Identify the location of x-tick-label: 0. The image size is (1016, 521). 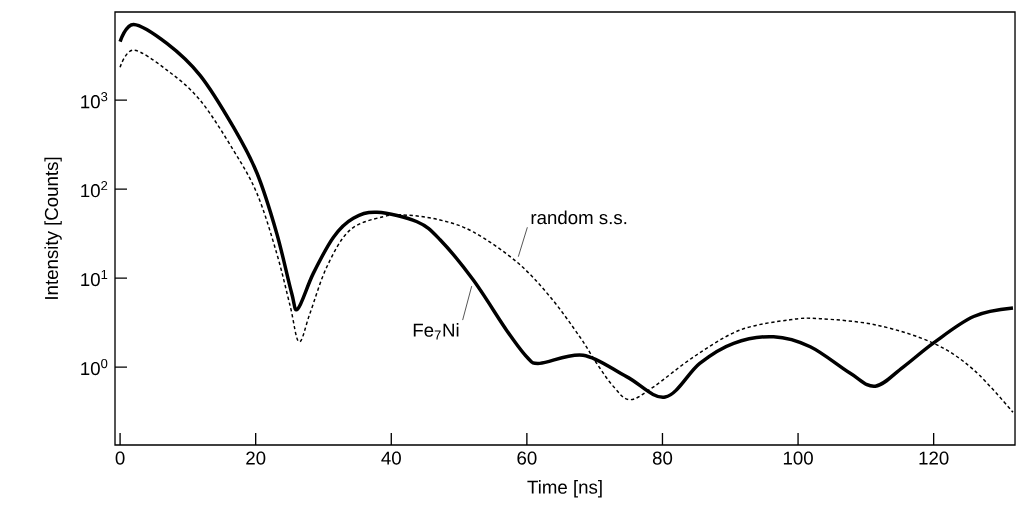
(120, 458).